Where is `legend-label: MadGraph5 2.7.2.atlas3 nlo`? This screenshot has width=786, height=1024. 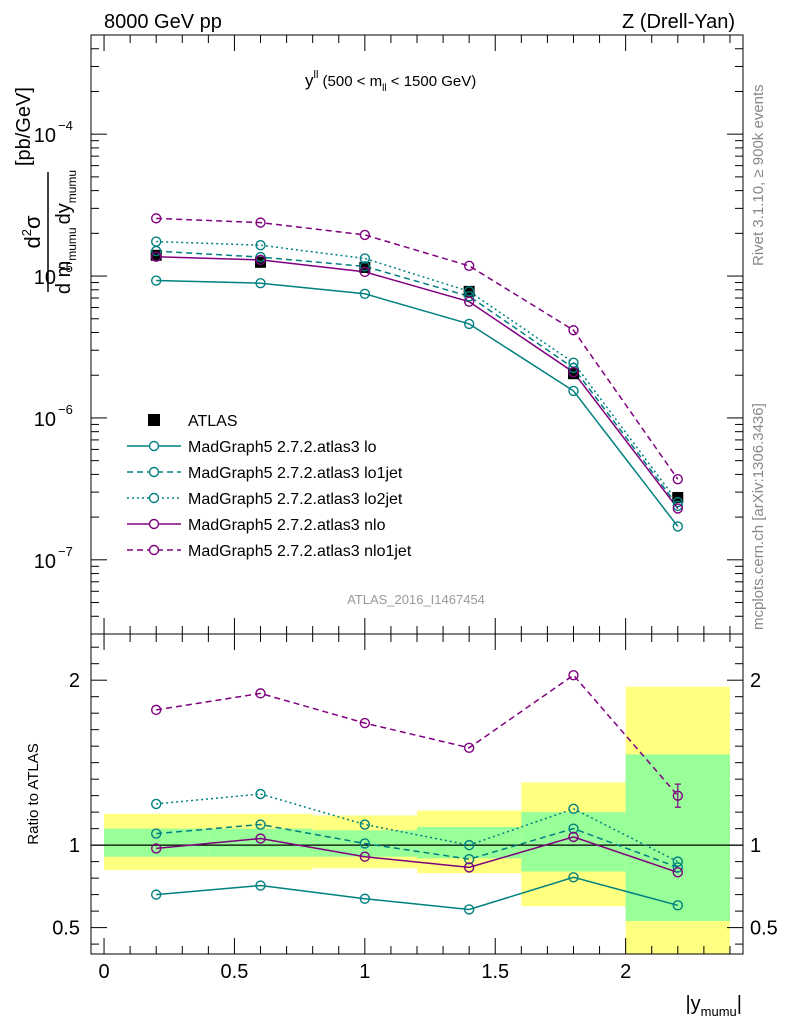 legend-label: MadGraph5 2.7.2.atlas3 nlo is located at coordinates (287, 525).